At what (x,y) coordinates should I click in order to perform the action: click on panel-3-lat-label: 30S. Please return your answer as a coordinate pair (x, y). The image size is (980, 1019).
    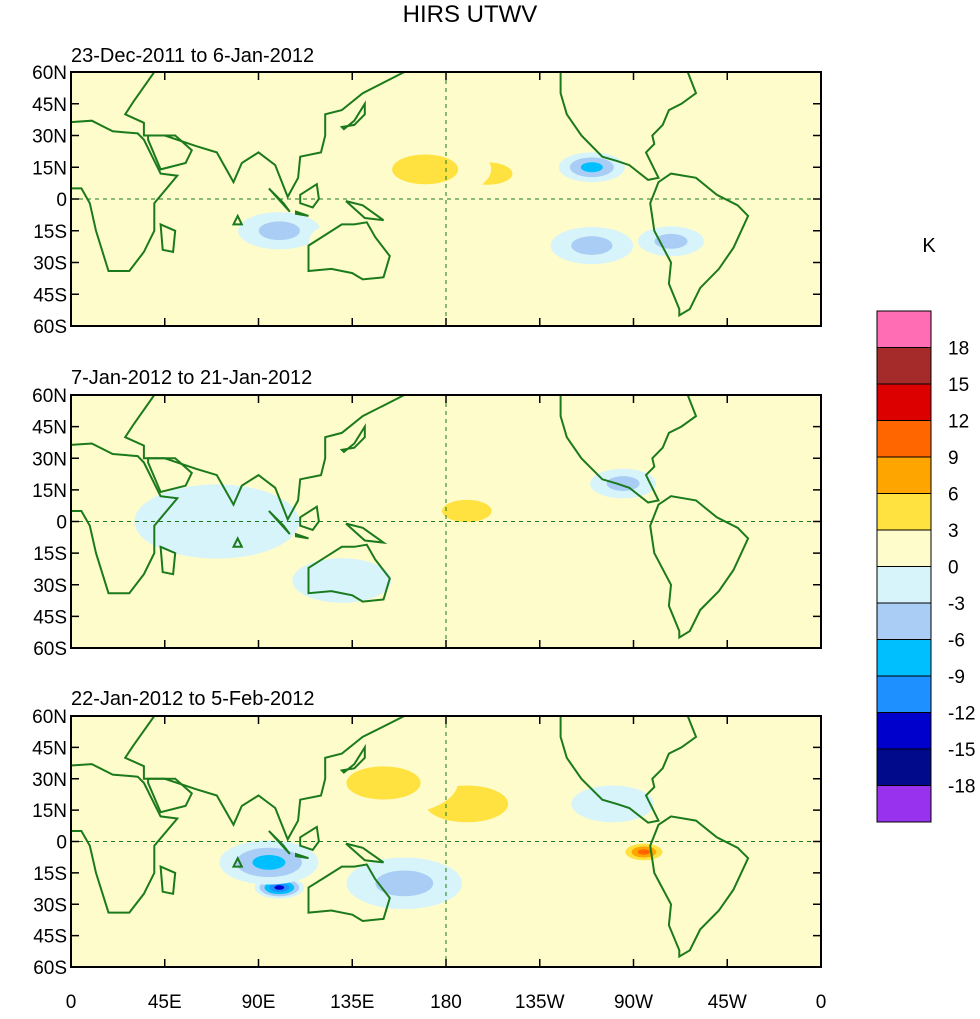
    Looking at the image, I should click on (50, 905).